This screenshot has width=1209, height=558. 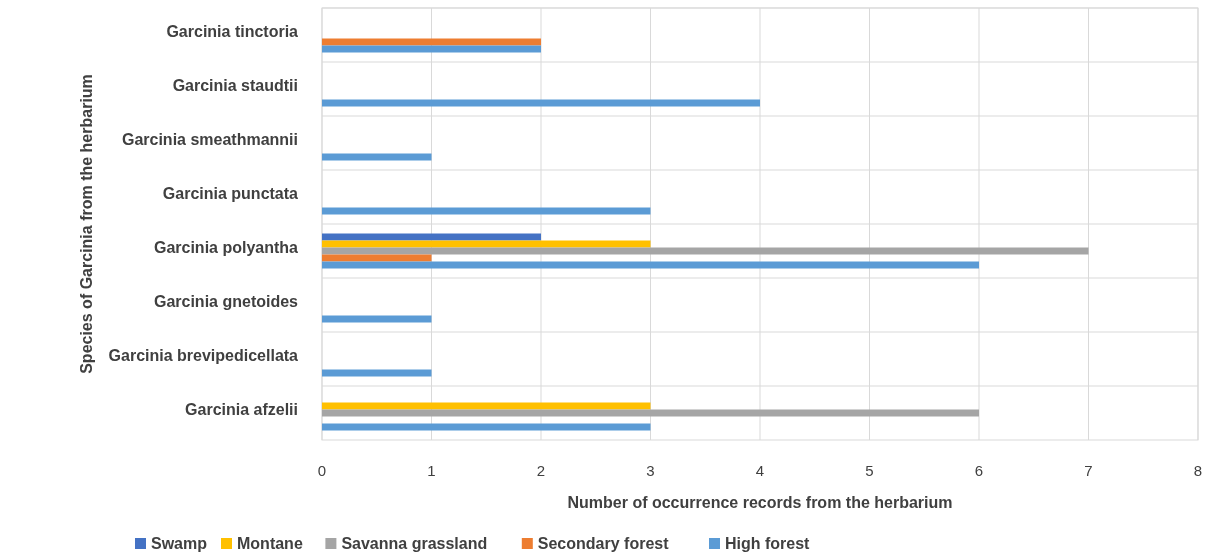 I want to click on legend-label: High forest, so click(x=768, y=543).